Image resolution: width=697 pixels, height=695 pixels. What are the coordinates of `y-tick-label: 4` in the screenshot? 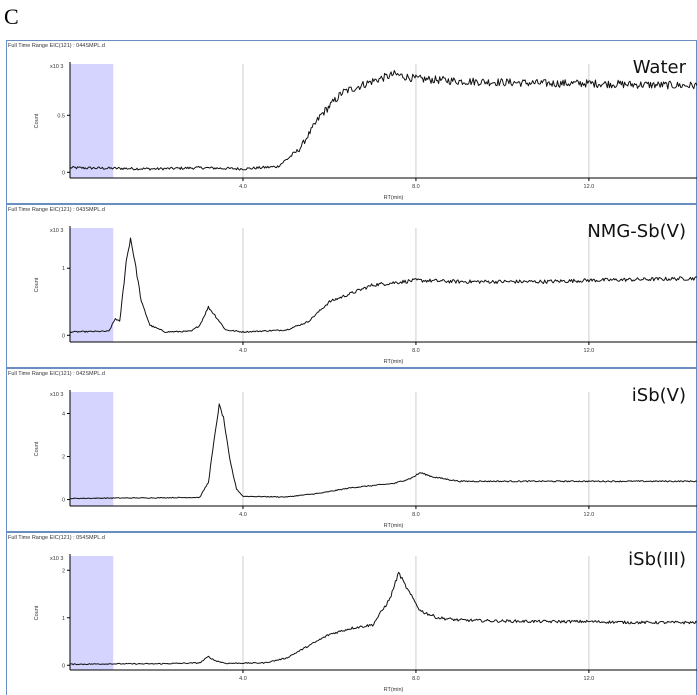 It's located at (63, 415).